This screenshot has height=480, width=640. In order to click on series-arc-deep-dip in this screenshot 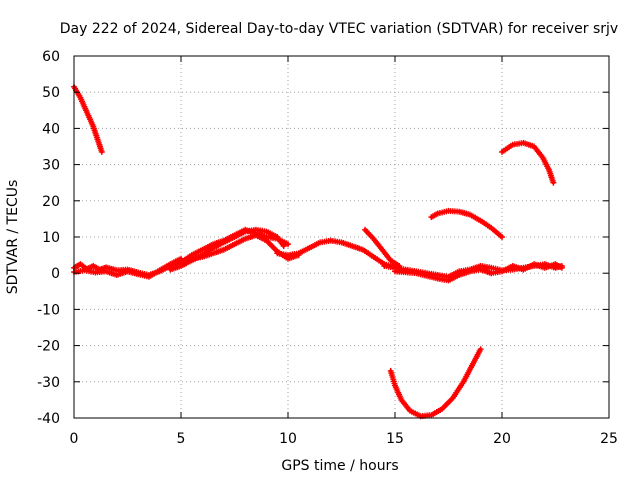, I will do `click(435, 383)`.